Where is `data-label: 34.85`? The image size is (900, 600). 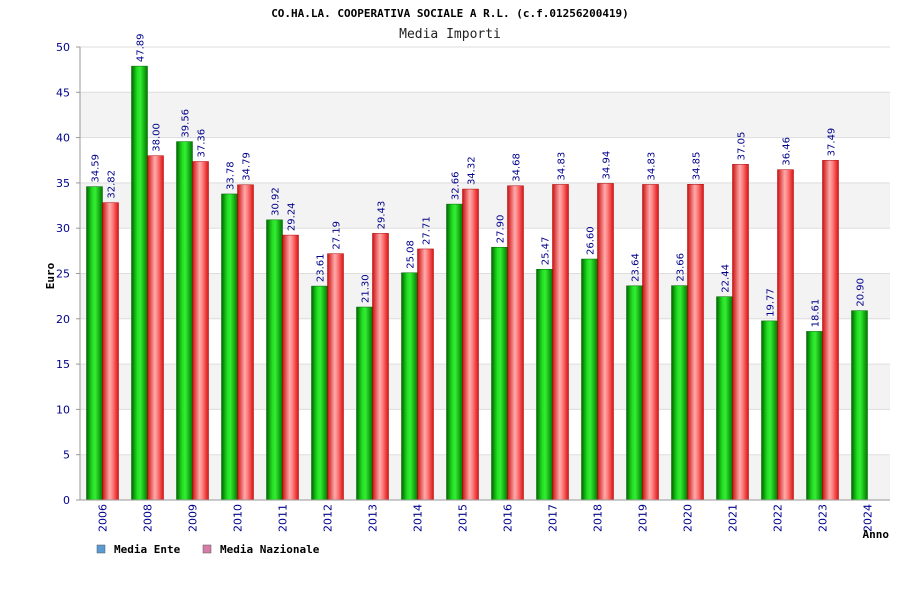 data-label: 34.85 is located at coordinates (697, 166).